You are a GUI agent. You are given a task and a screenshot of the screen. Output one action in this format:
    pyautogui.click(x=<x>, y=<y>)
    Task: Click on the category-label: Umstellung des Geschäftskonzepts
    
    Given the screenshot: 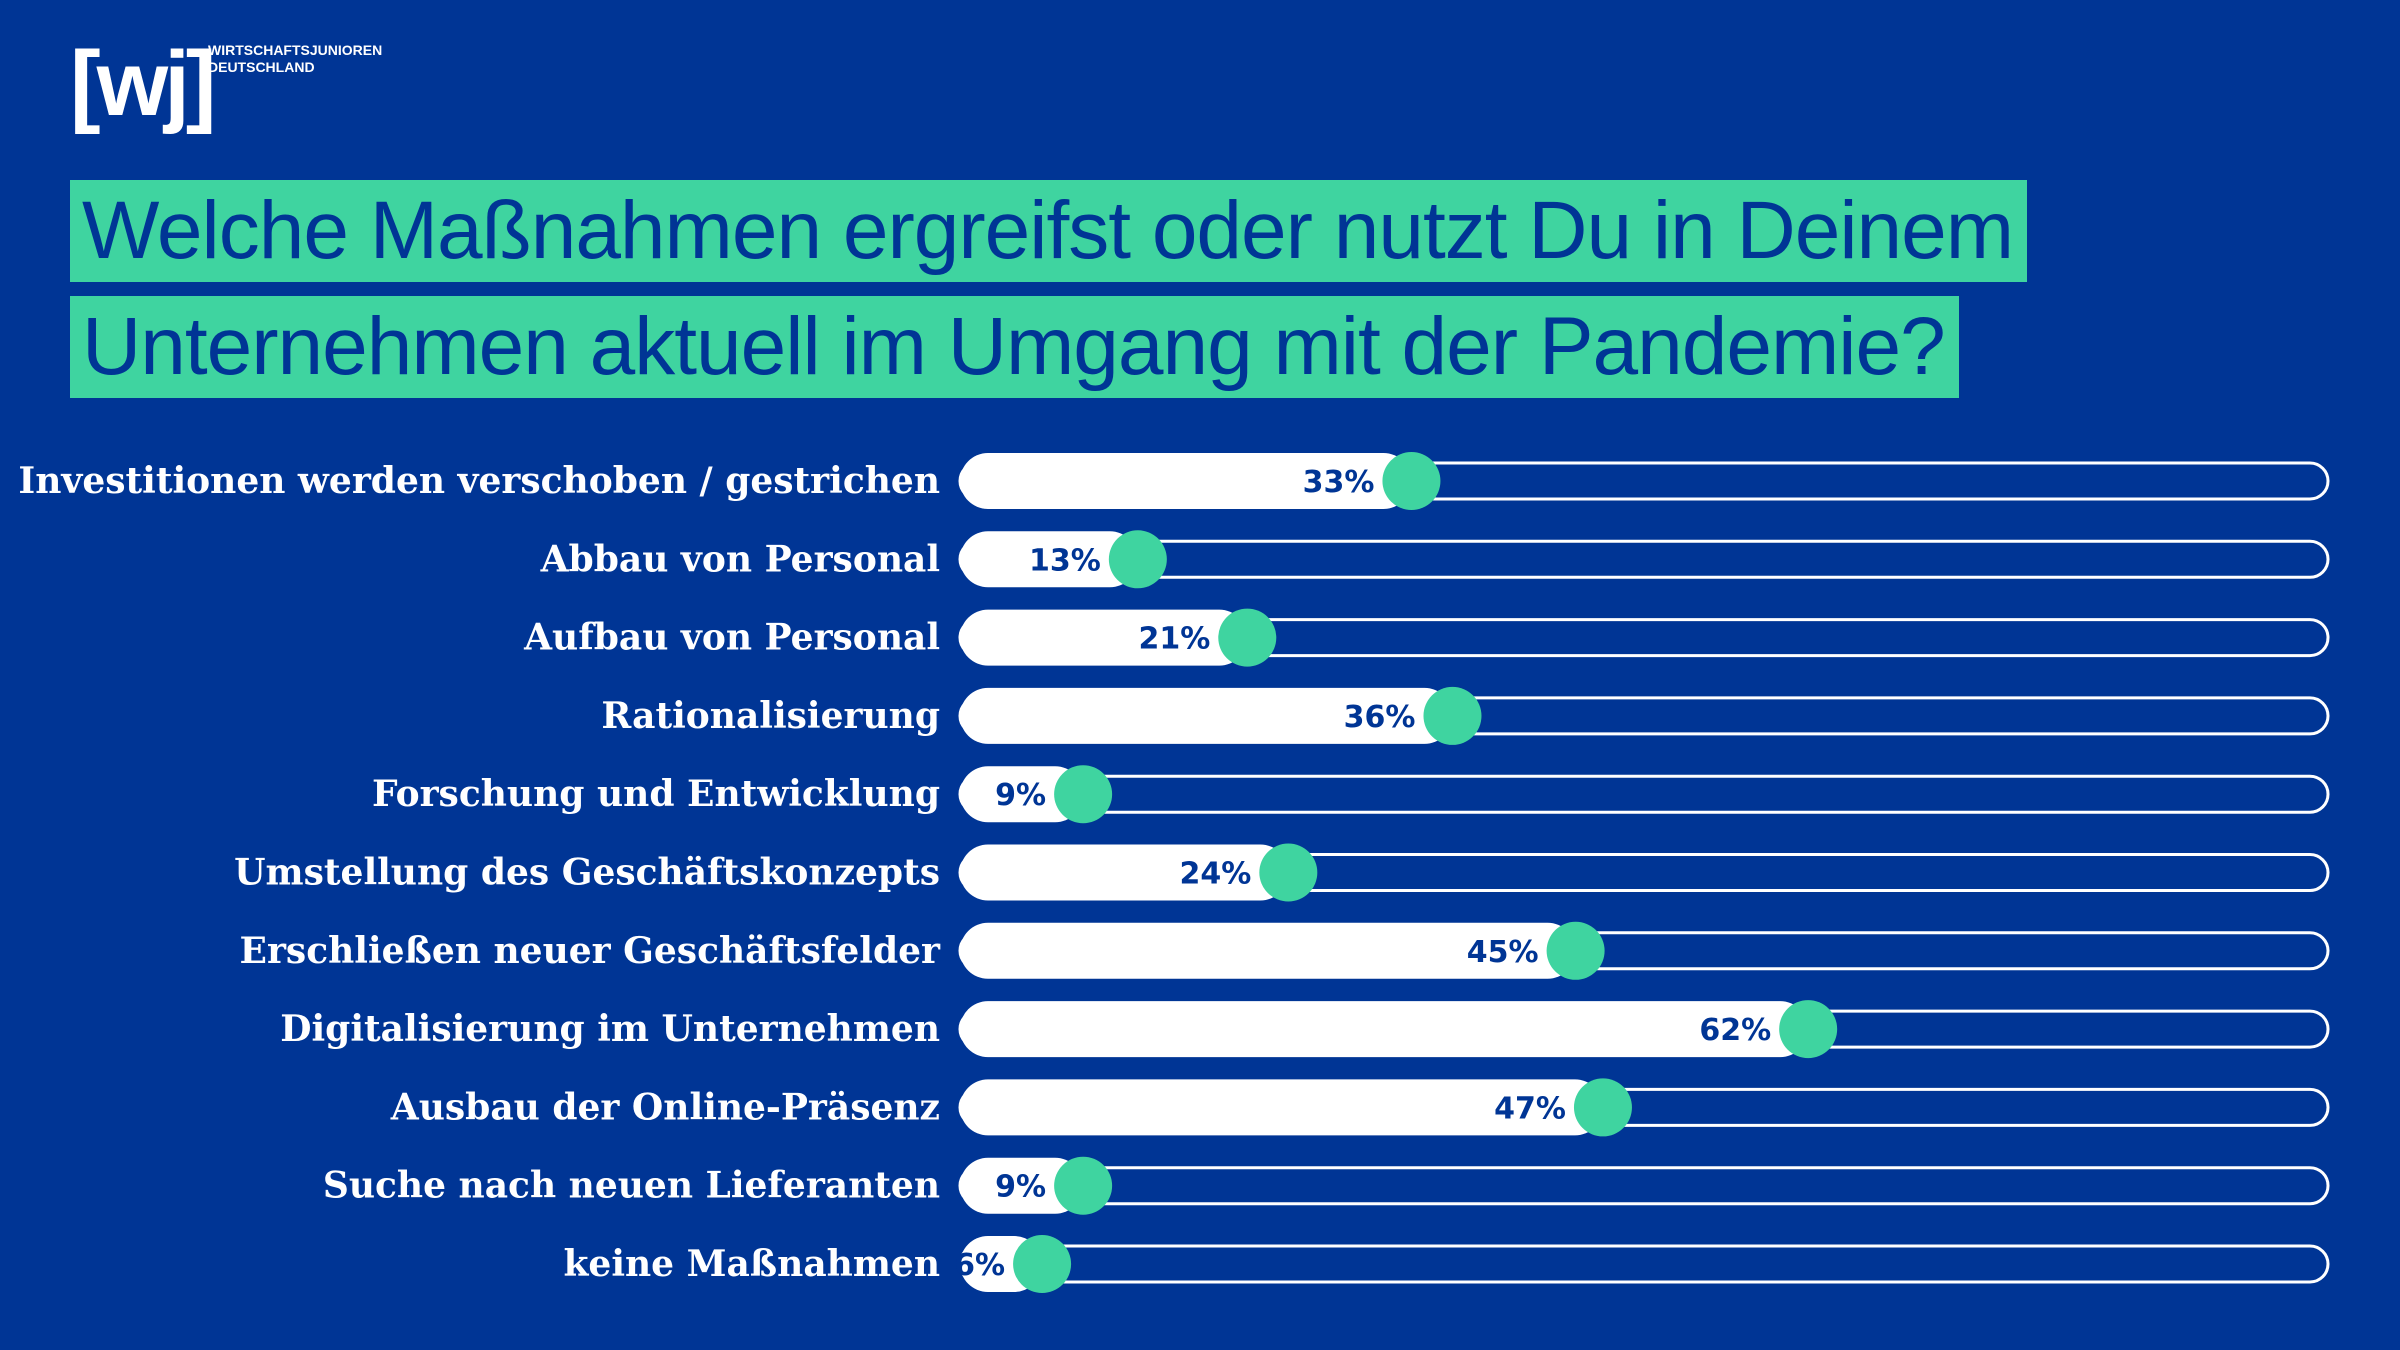 What is the action you would take?
    pyautogui.click(x=587, y=873)
    